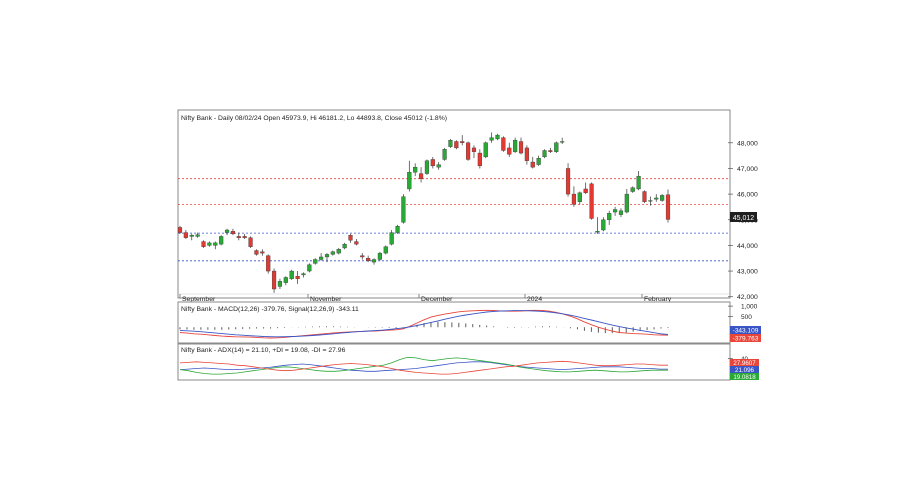 This screenshot has width=912, height=494. I want to click on macd-lines, so click(424, 324).